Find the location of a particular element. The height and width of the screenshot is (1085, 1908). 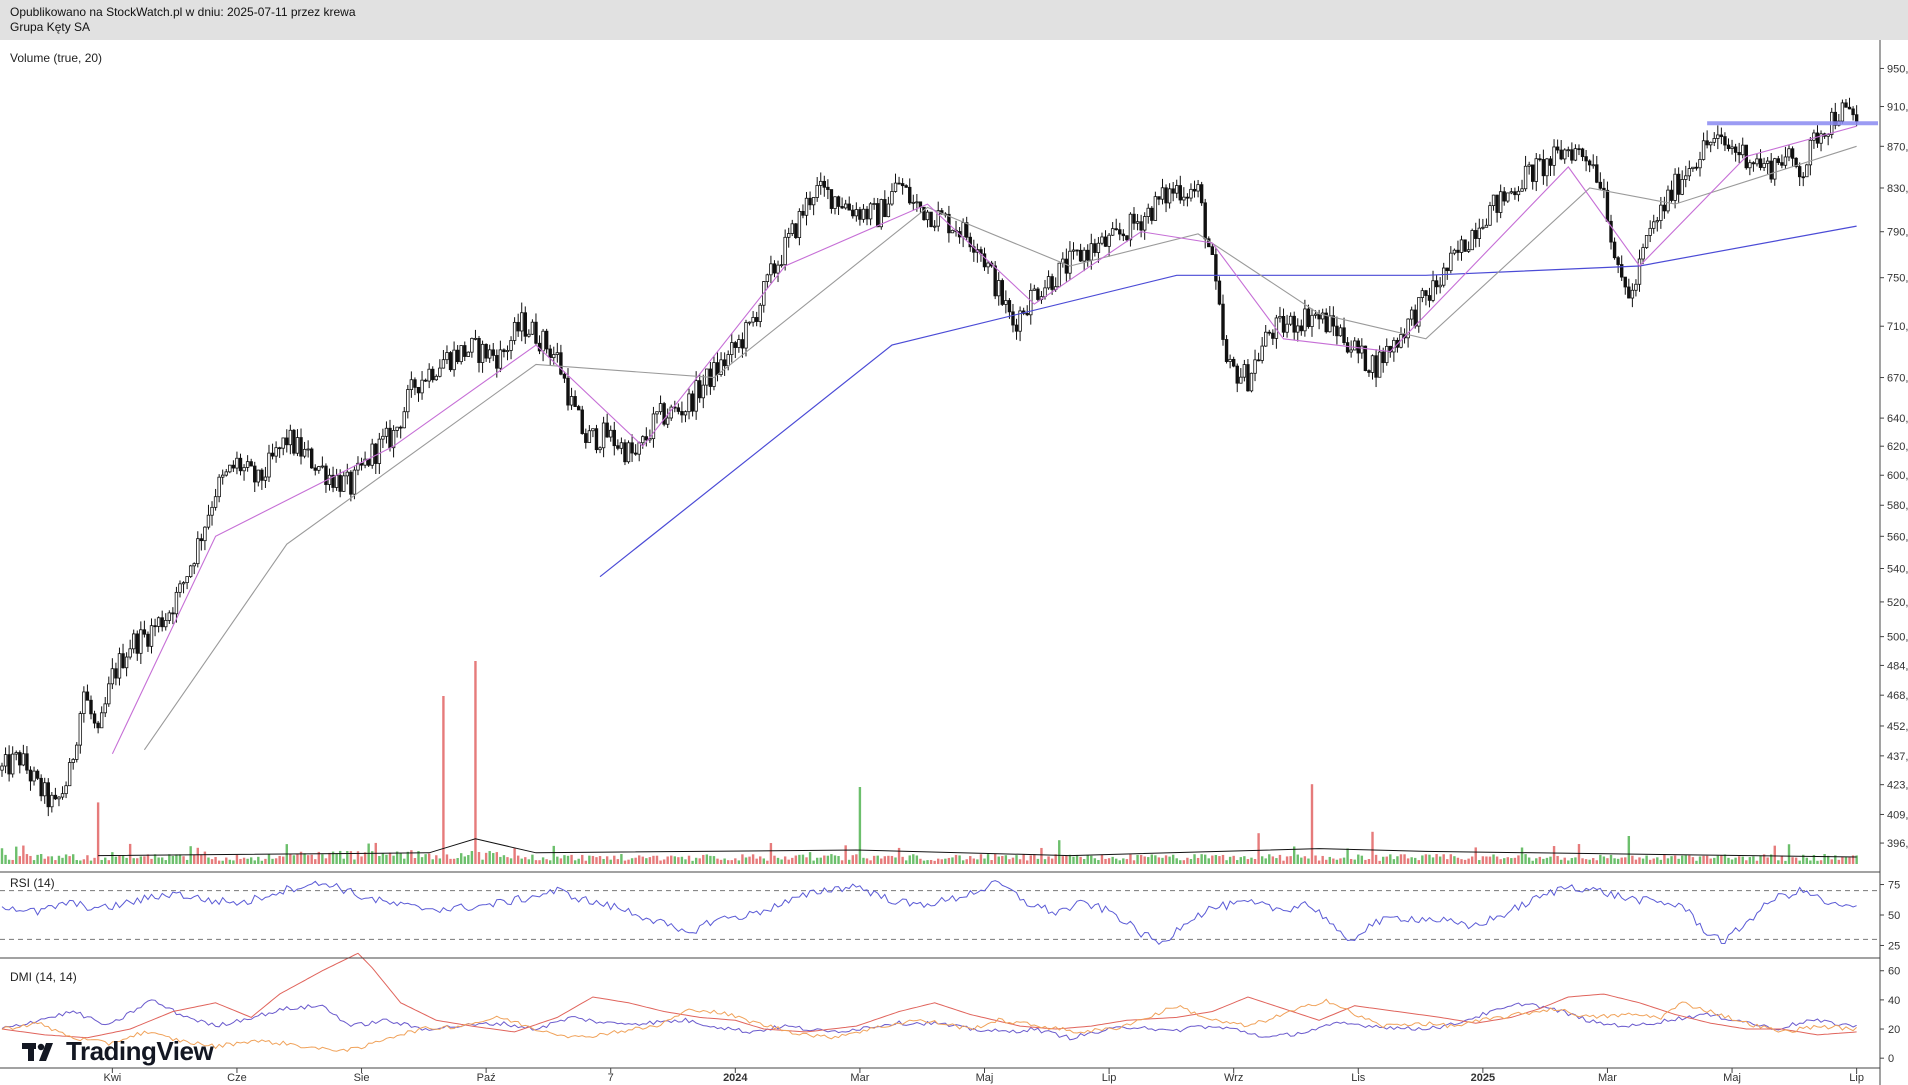

price-tick-label: 409,00 is located at coordinates (1897, 815).